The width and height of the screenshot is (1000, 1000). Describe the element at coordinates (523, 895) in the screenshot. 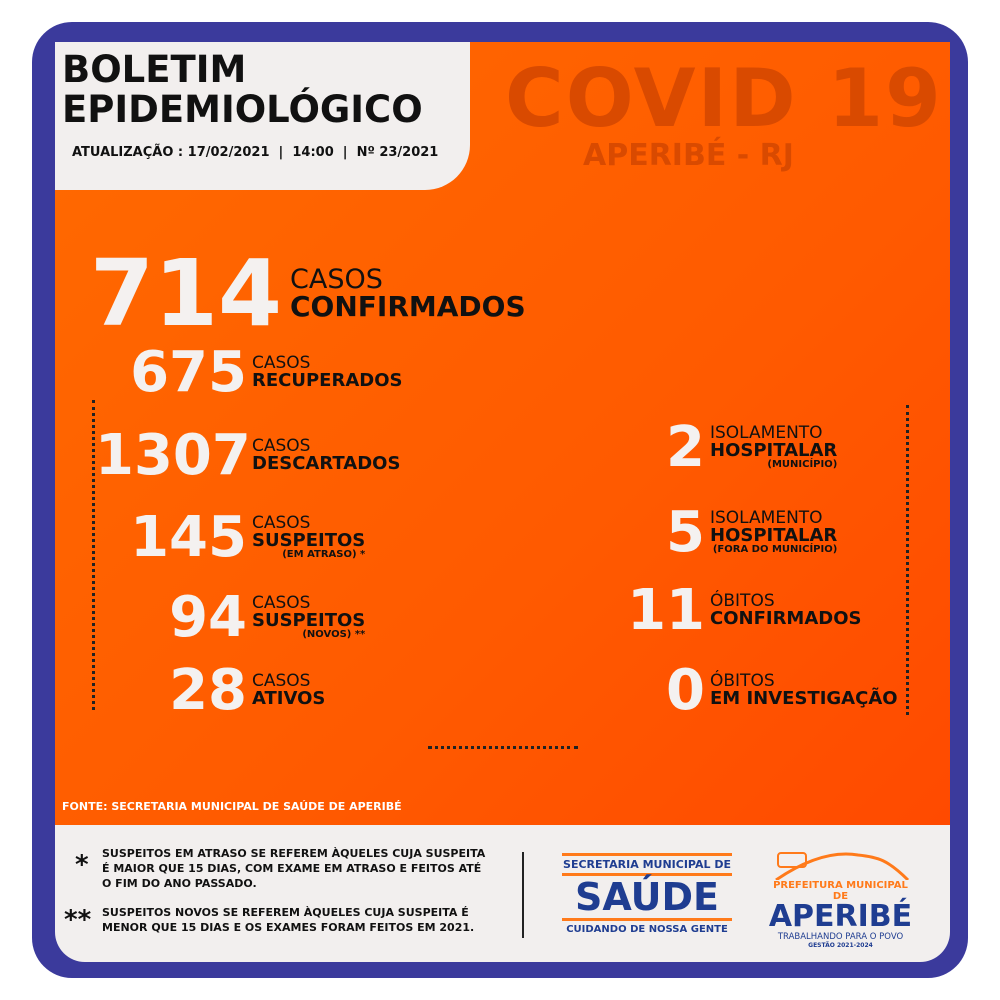

I see `separator` at that location.